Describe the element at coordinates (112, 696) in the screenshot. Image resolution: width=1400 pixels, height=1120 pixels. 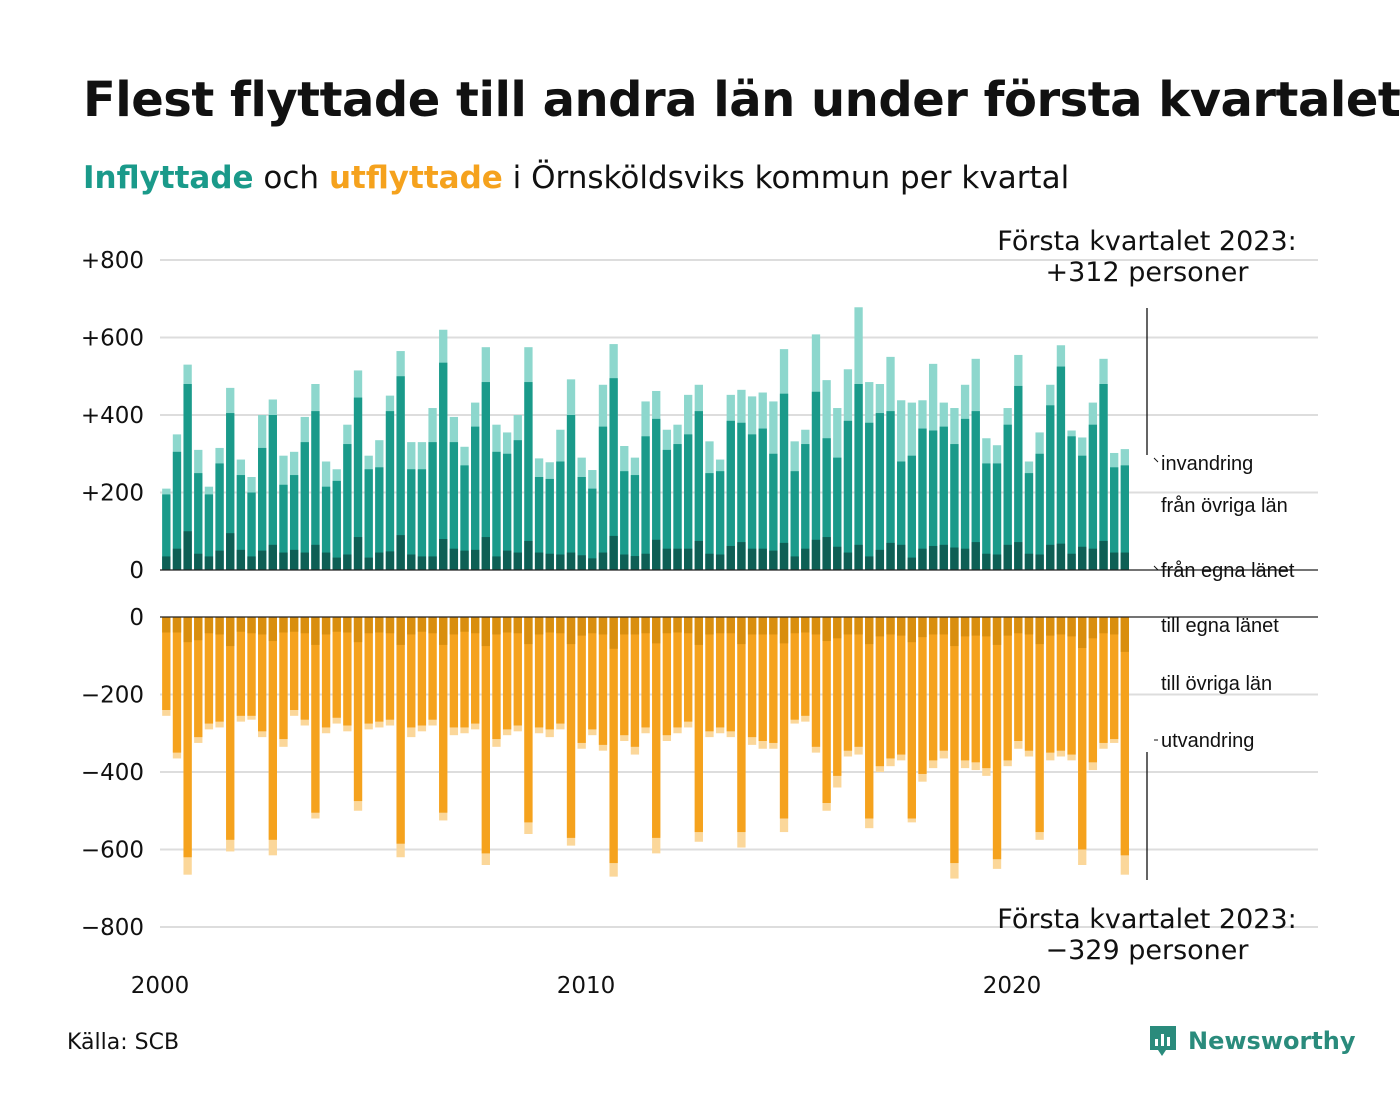
I see `y-tick-bottom: −200` at that location.